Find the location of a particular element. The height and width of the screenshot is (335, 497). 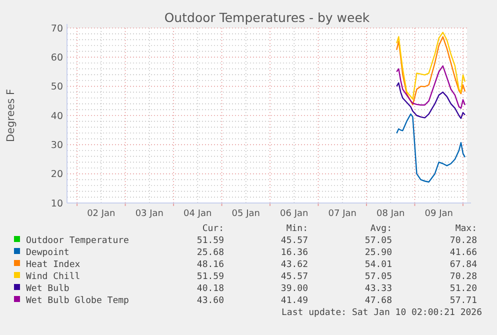

text: 67.84 is located at coordinates (463, 265).